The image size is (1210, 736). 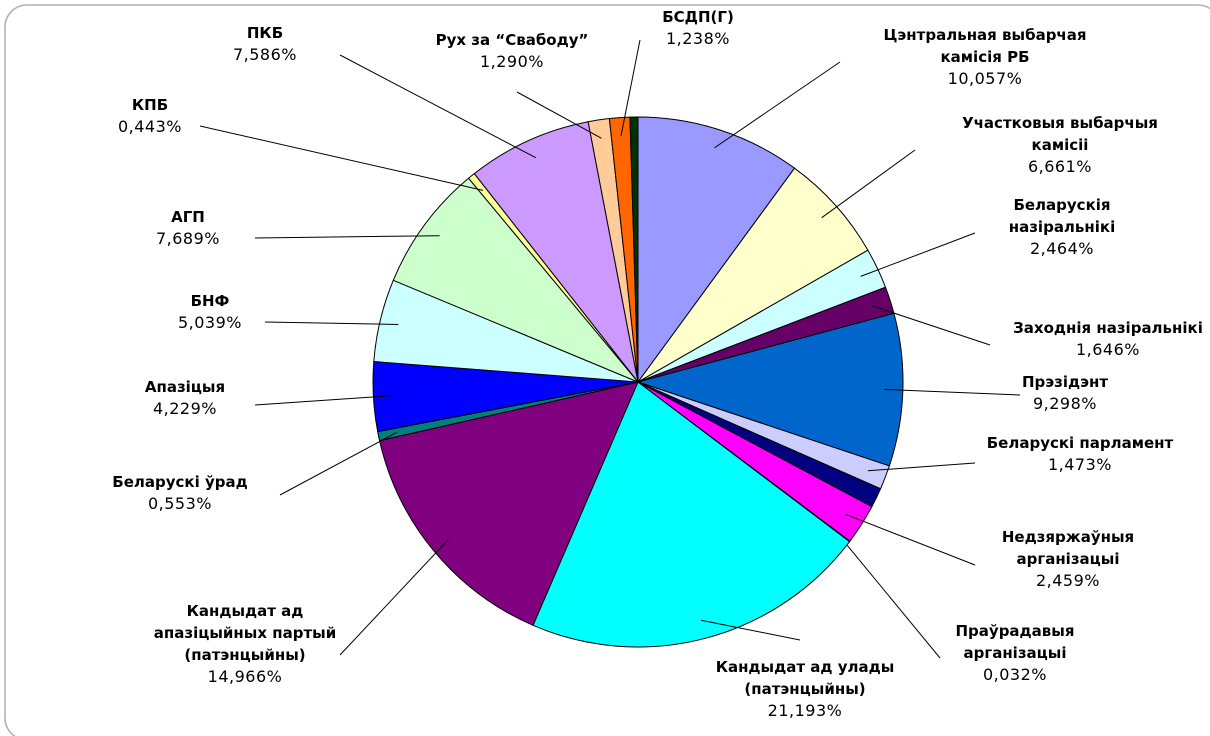 I want to click on label-line: Кандыдат ад улады, so click(x=805, y=667).